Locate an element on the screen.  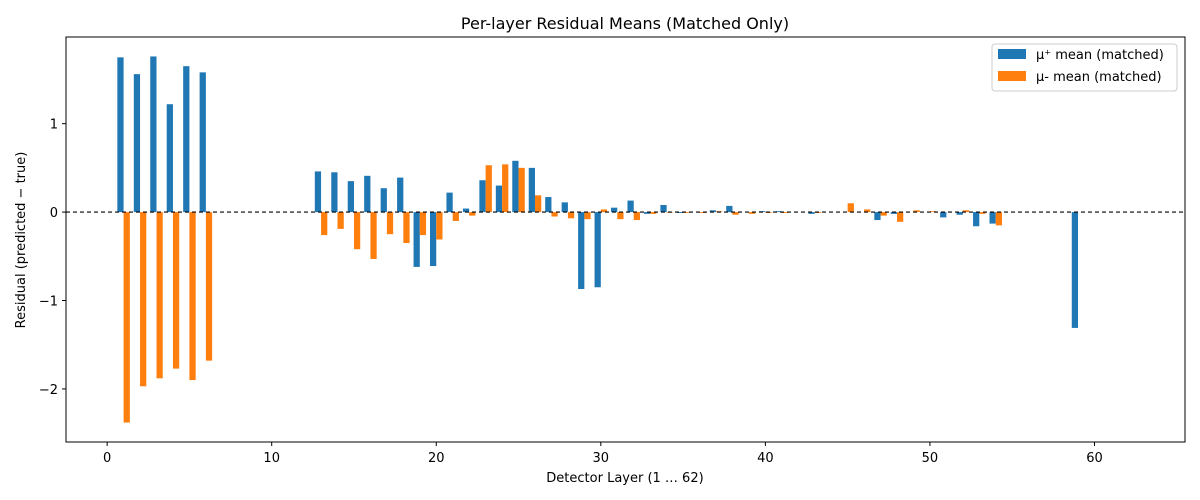
y-tick-label: −1 is located at coordinates (48, 302).